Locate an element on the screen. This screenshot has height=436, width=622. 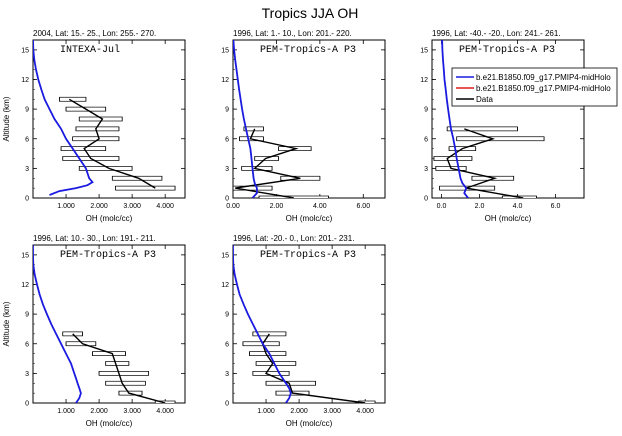
panel-header: 1996, Lat: -40.- -20., Lon: 241.- 261. is located at coordinates (496, 33).